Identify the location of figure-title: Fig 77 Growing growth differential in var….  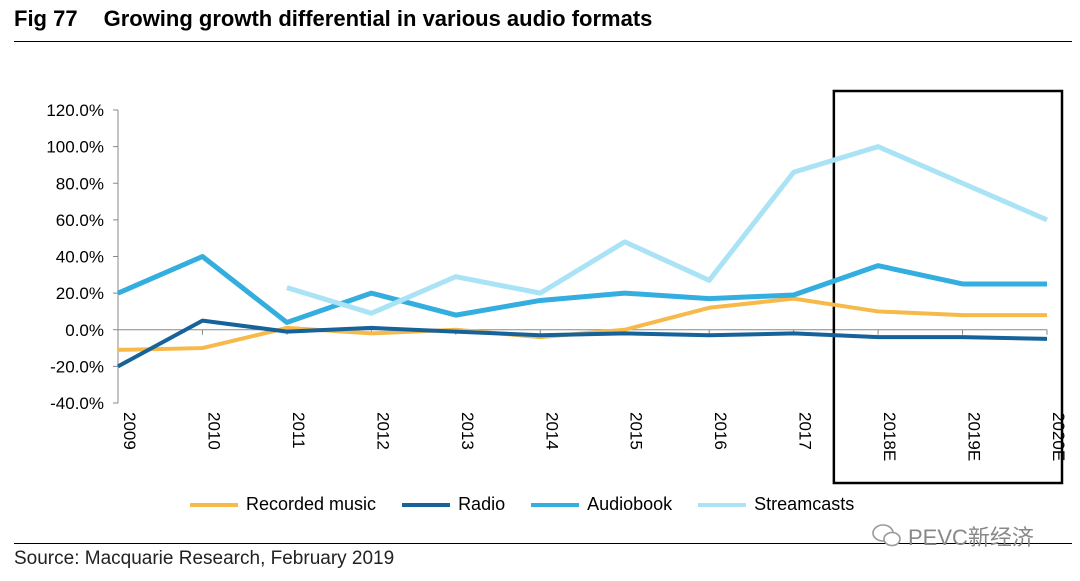
(333, 19).